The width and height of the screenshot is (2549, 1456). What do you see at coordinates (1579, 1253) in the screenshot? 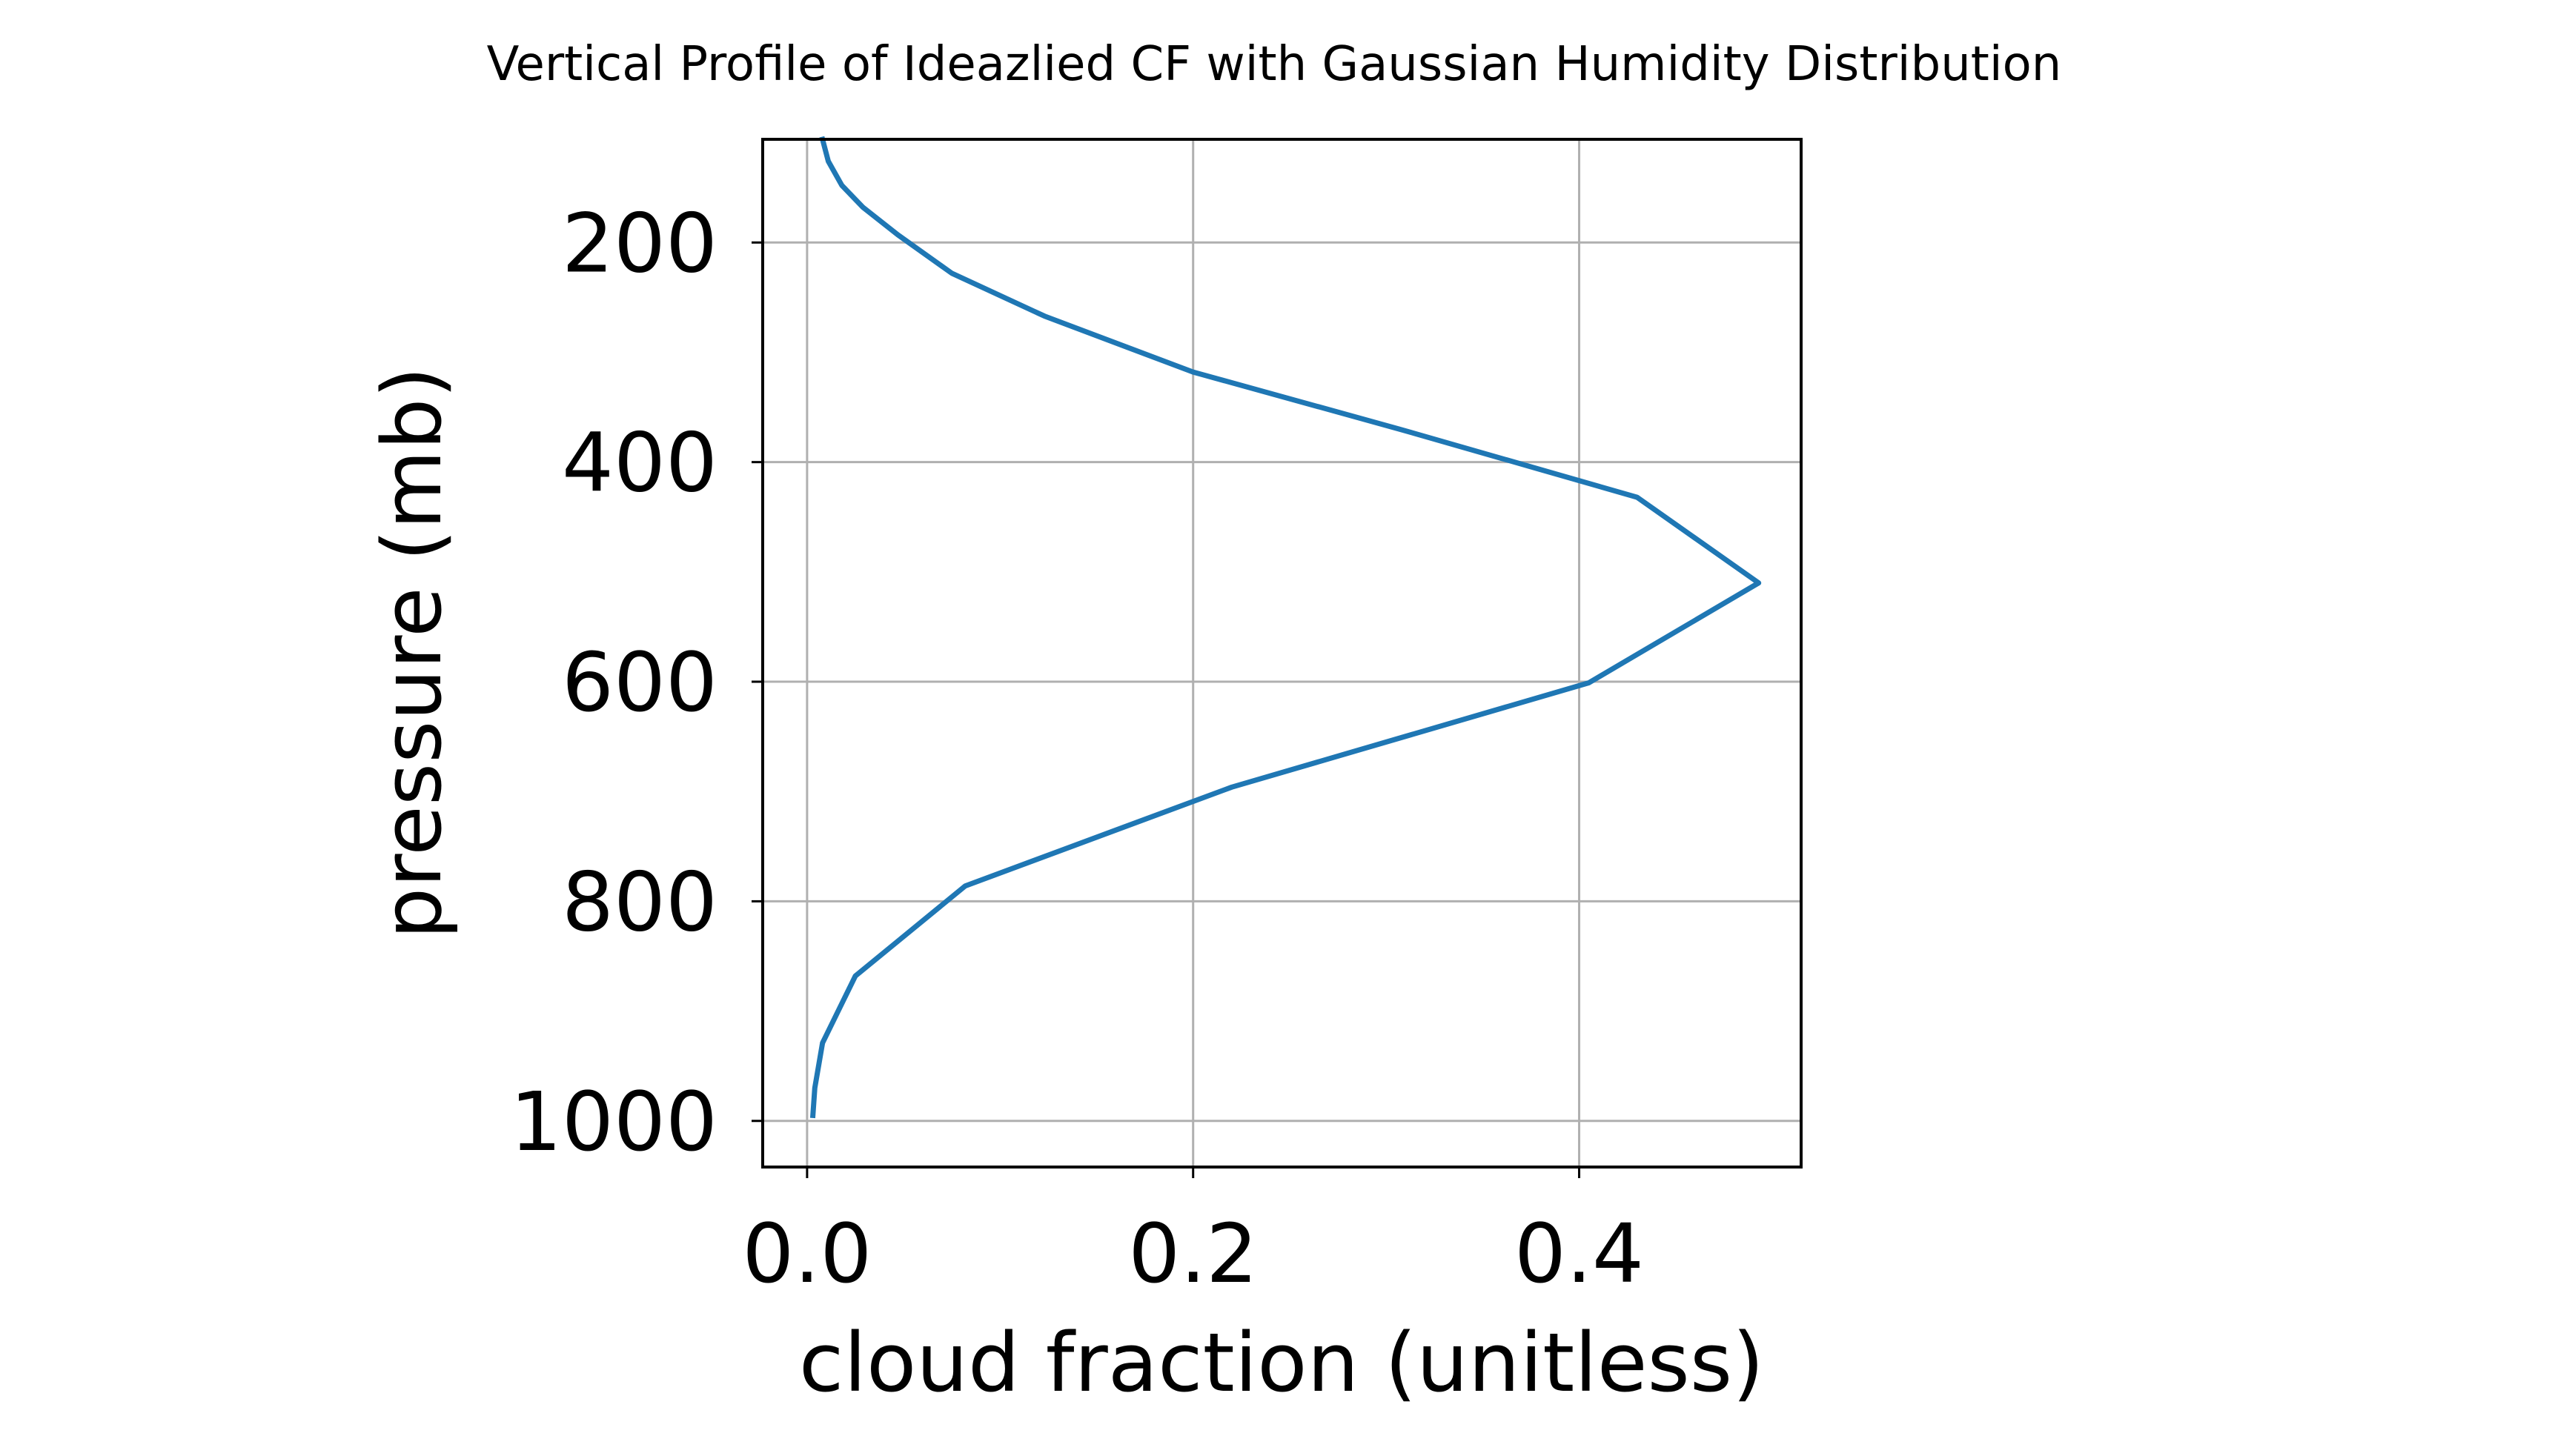
I see `x-tick-label: 0.4` at bounding box center [1579, 1253].